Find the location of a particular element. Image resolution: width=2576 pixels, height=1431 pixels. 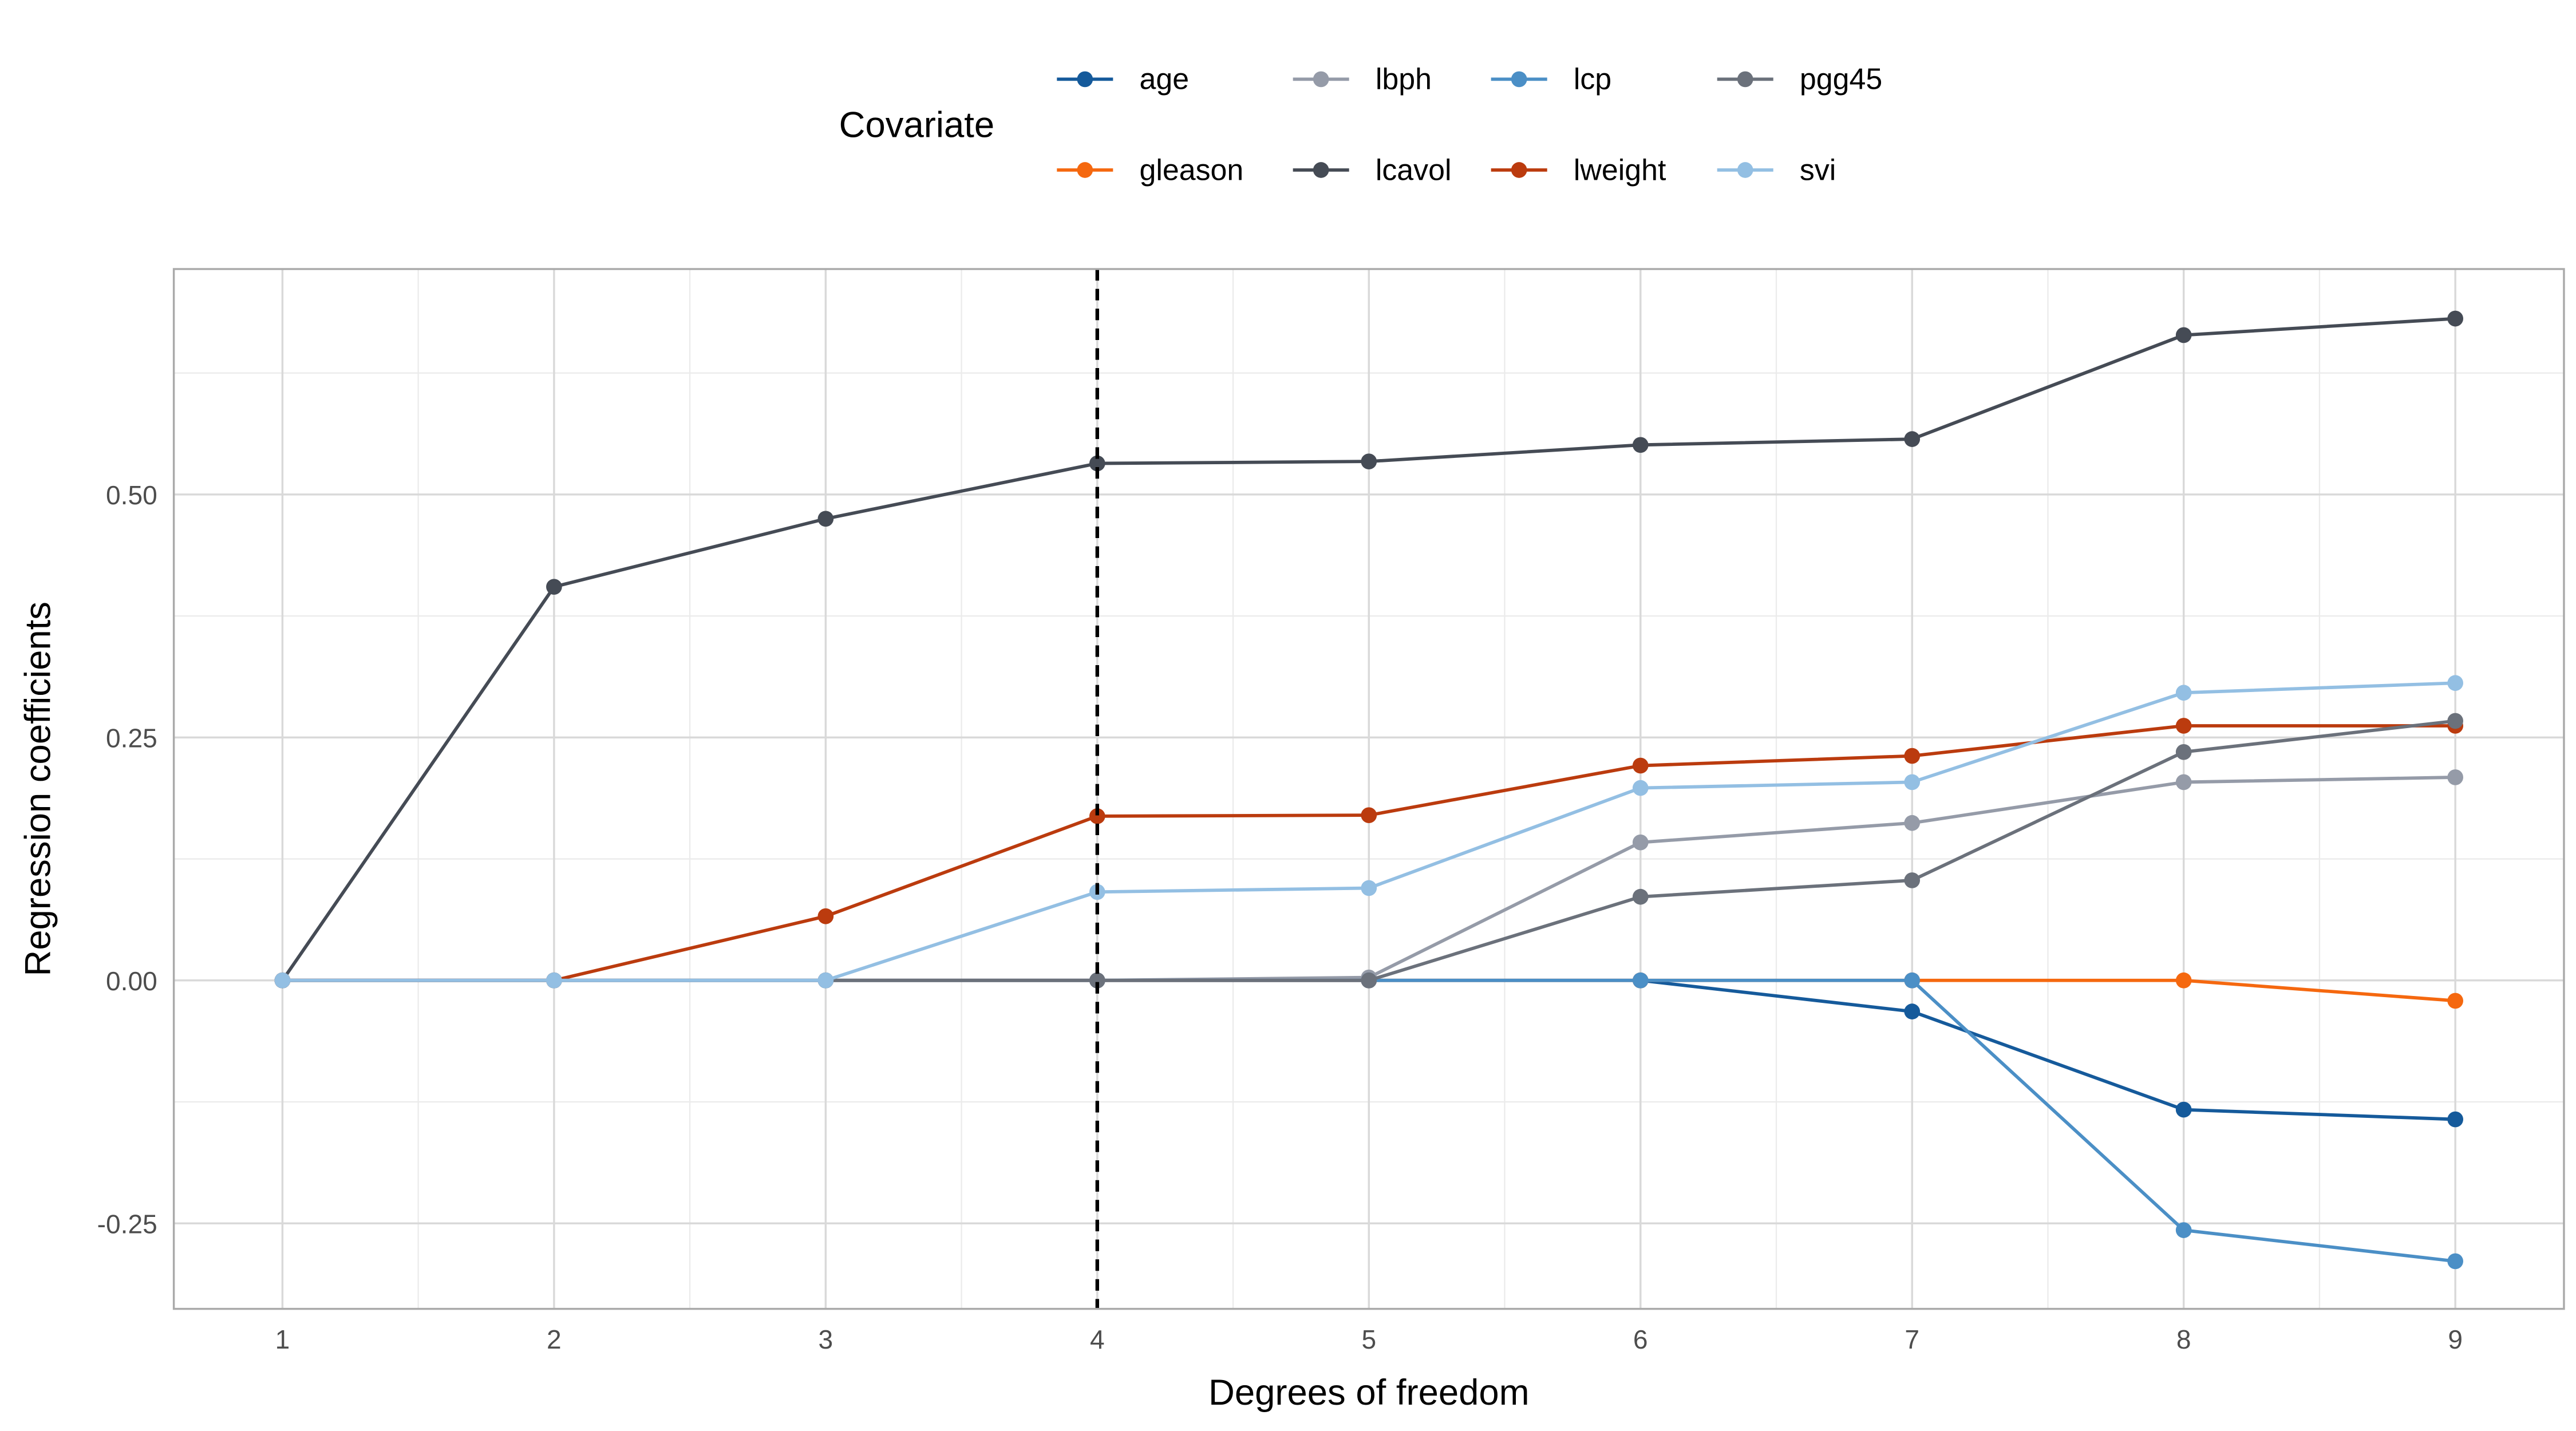

legend-label: lweight is located at coordinates (1620, 169).